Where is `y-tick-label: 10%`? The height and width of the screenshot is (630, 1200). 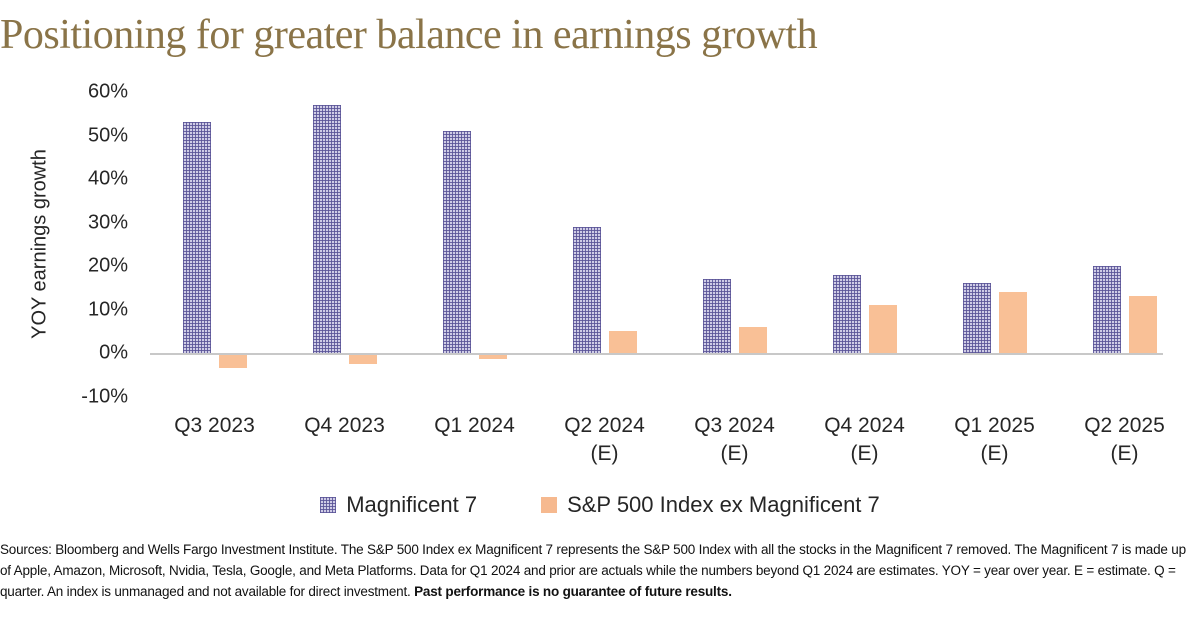 y-tick-label: 10% is located at coordinates (107, 309).